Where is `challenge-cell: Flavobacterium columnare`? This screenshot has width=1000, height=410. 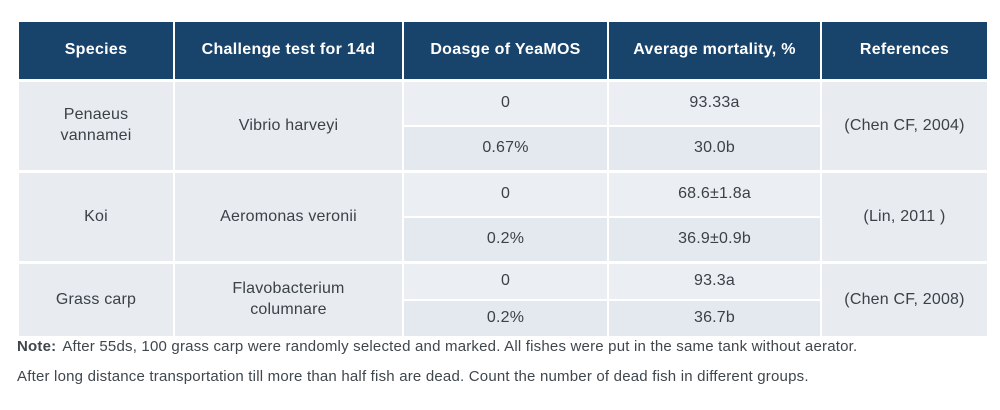 challenge-cell: Flavobacterium columnare is located at coordinates (288, 299).